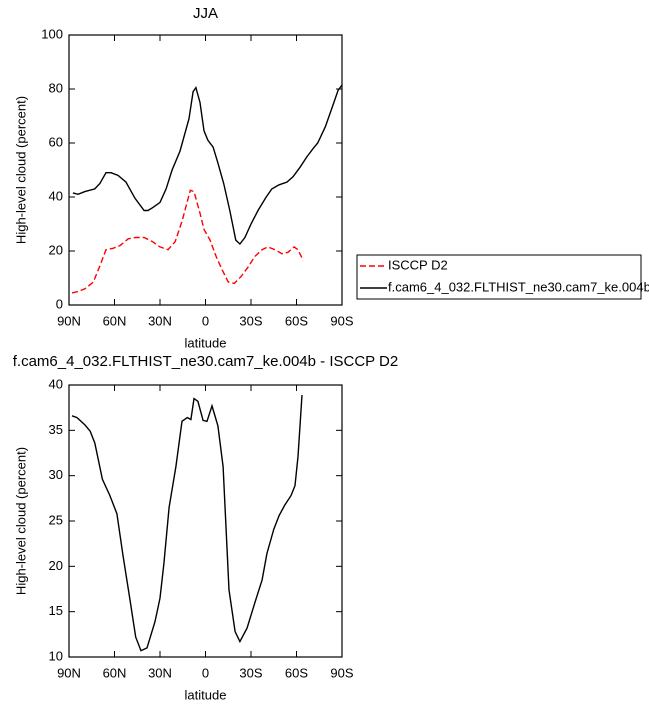 The image size is (649, 706). Describe the element at coordinates (56, 429) in the screenshot. I see `y-tick-label: 35` at that location.